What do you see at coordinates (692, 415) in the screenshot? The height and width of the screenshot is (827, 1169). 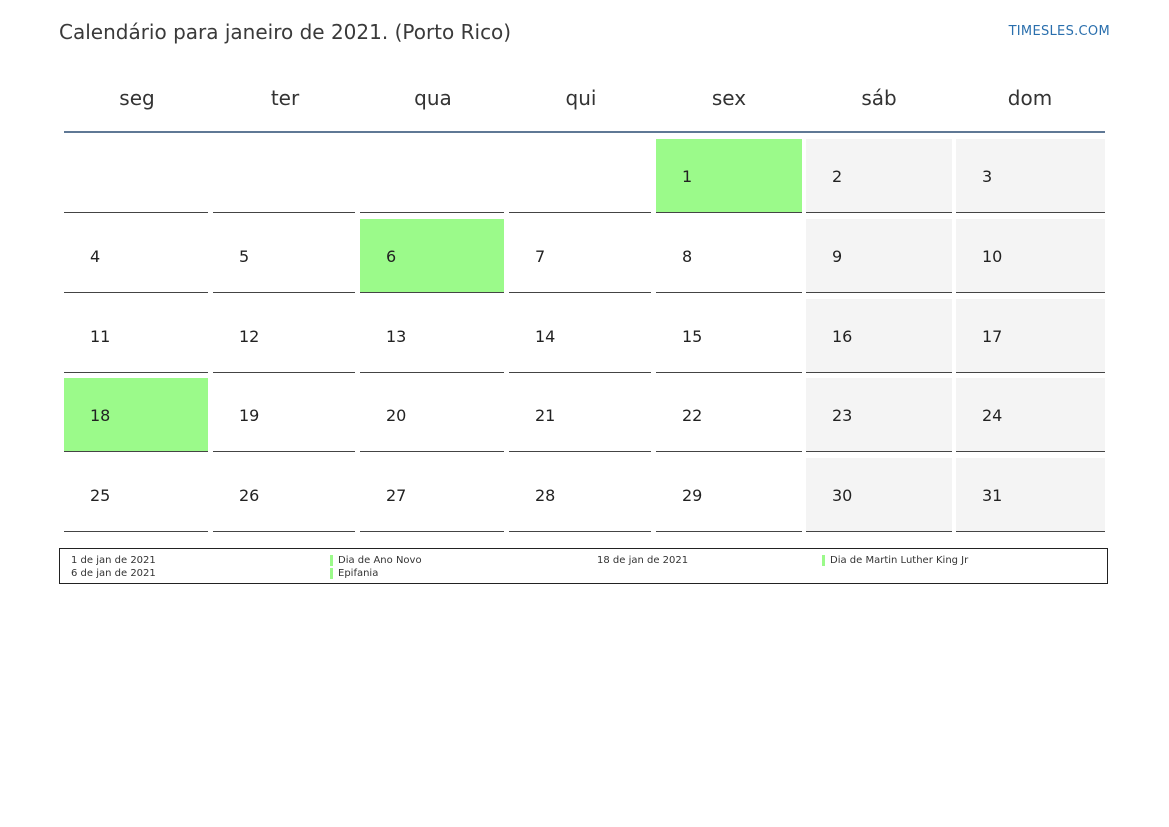 I see `day-number: 22` at bounding box center [692, 415].